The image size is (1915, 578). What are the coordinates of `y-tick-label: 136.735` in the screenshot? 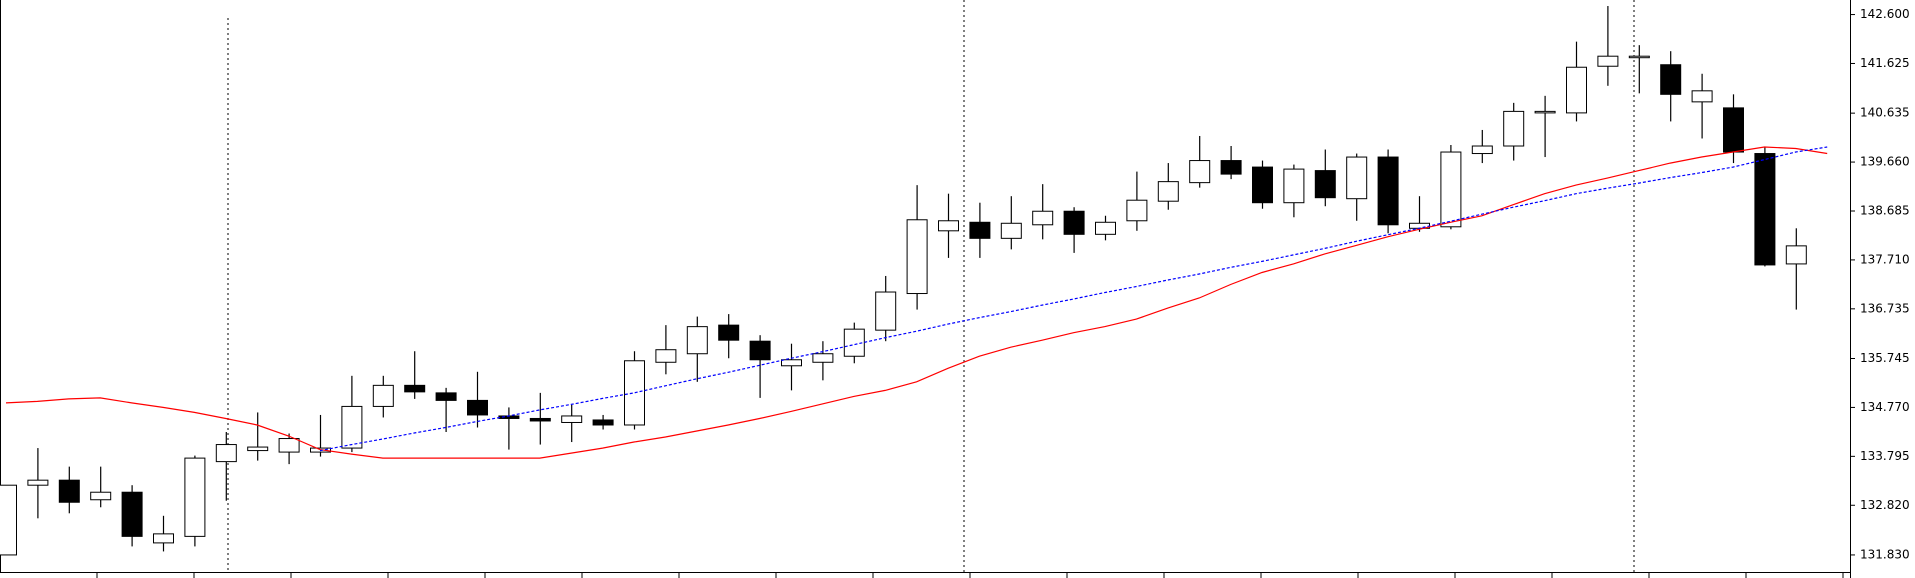 It's located at (1885, 308).